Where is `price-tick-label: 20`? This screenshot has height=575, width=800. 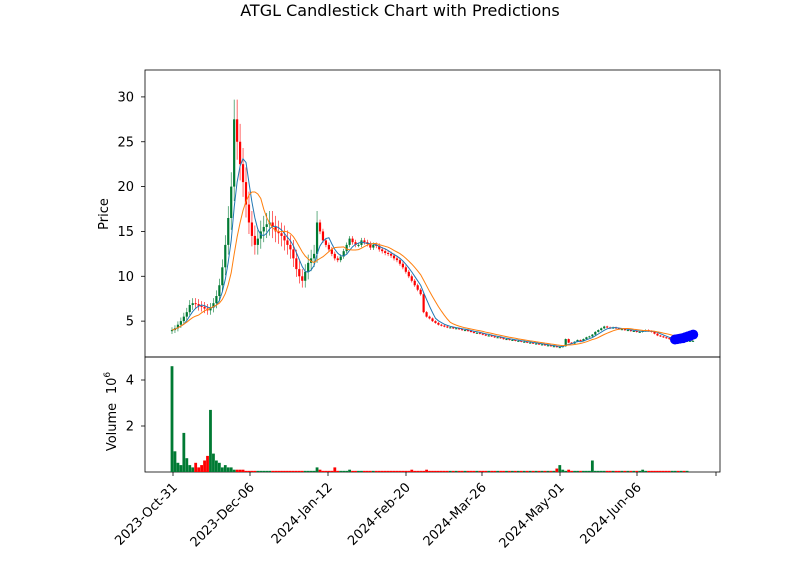
price-tick-label: 20 is located at coordinates (125, 187).